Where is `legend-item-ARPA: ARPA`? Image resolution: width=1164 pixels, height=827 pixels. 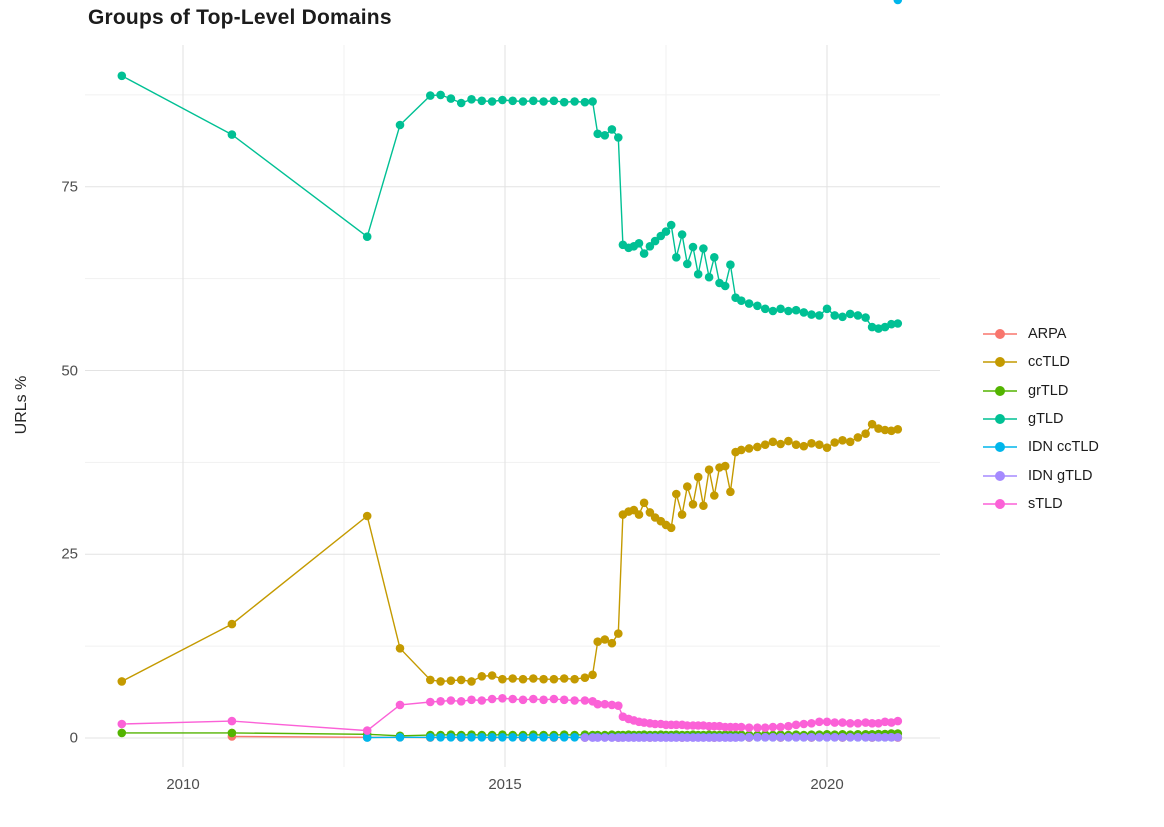 legend-item-ARPA: ARPA is located at coordinates (1041, 334).